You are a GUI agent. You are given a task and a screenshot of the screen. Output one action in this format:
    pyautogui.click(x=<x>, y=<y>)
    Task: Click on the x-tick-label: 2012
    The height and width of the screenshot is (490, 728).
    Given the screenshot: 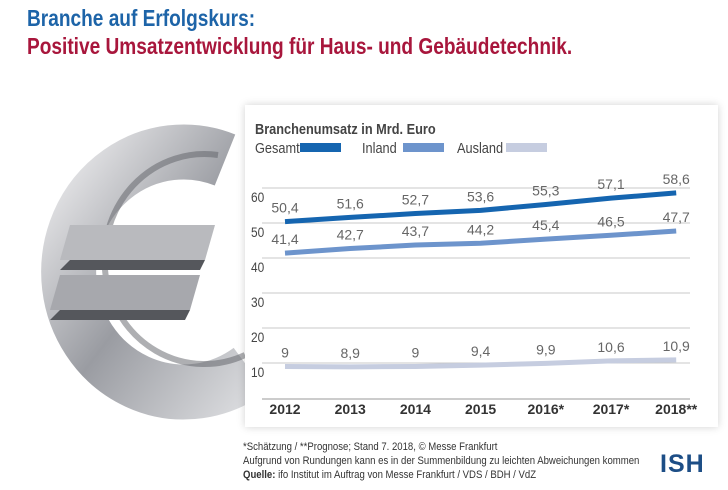 What is the action you would take?
    pyautogui.click(x=284, y=409)
    